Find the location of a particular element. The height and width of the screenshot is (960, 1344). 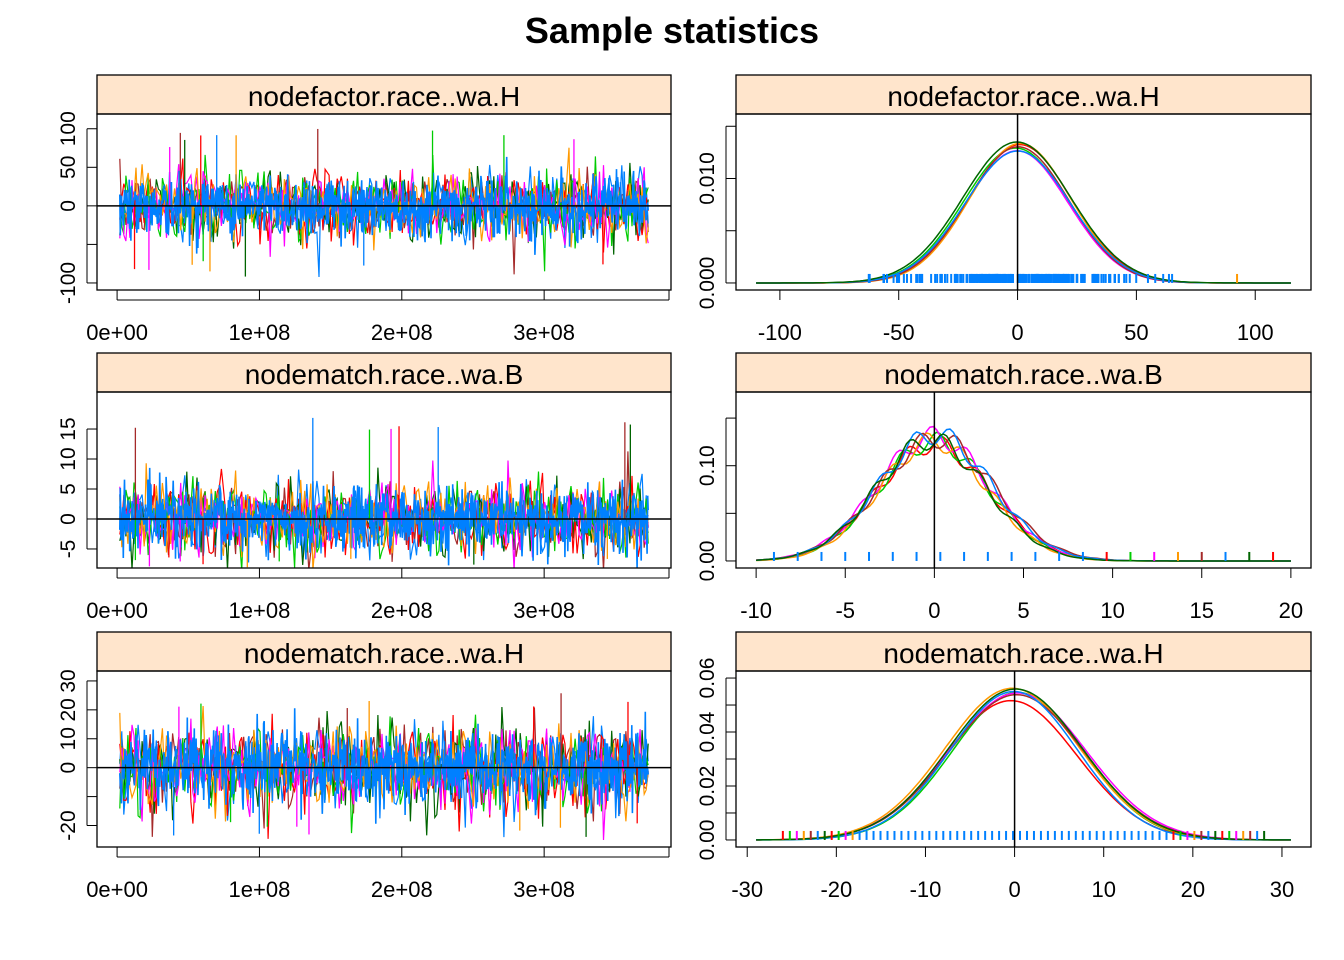

x-tick-label: 15 is located at coordinates (1202, 610).